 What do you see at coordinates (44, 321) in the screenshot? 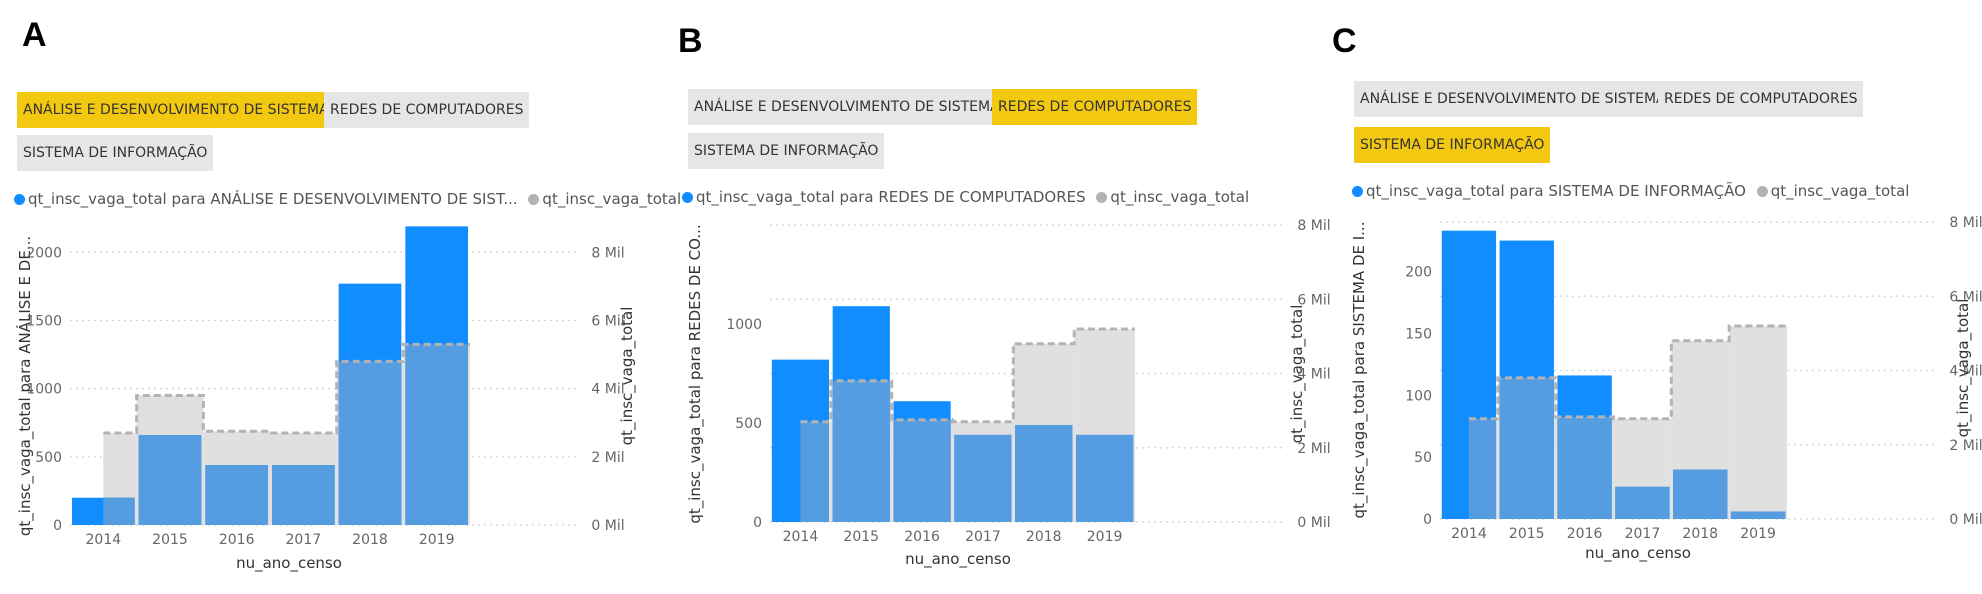
I see `left-tick-label: 1500` at bounding box center [44, 321].